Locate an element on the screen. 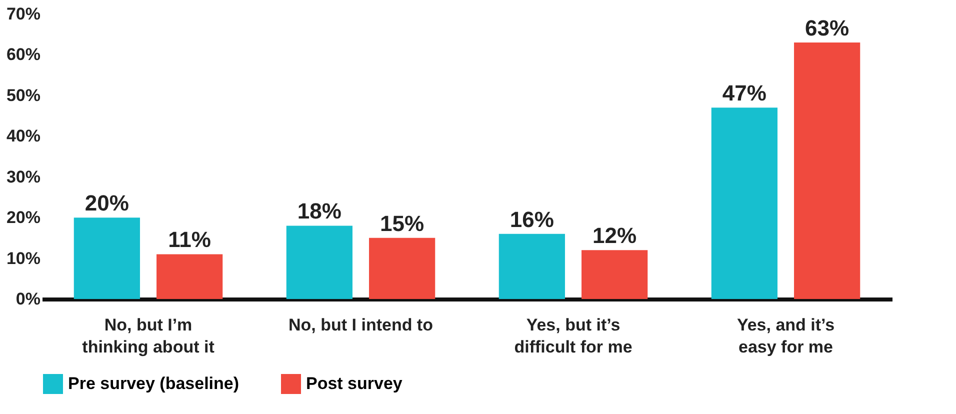  y-tick-label: 0% is located at coordinates (28, 299).